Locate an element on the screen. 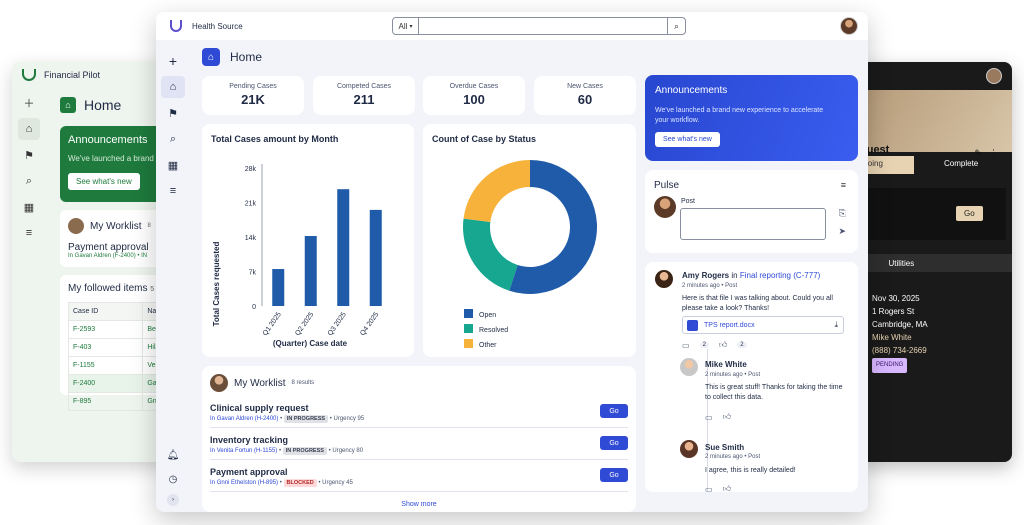 Image resolution: width=1024 pixels, height=525 pixels. kpi-new-cases: New Cases 60 is located at coordinates (585, 95).